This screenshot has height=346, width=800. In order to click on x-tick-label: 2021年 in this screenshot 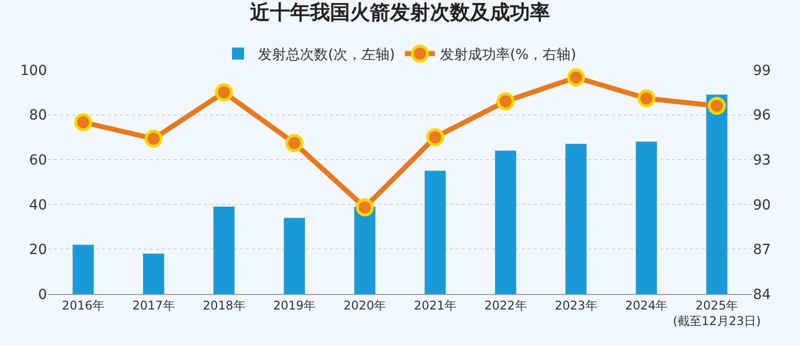, I will do `click(435, 305)`.